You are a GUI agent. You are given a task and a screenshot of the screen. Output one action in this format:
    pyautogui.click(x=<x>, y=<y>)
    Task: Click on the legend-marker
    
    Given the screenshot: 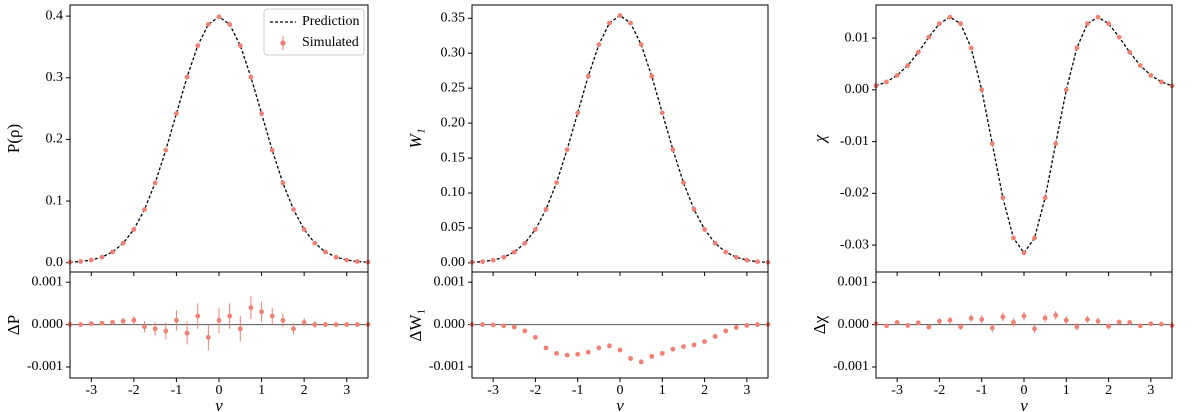 What is the action you would take?
    pyautogui.click(x=283, y=43)
    